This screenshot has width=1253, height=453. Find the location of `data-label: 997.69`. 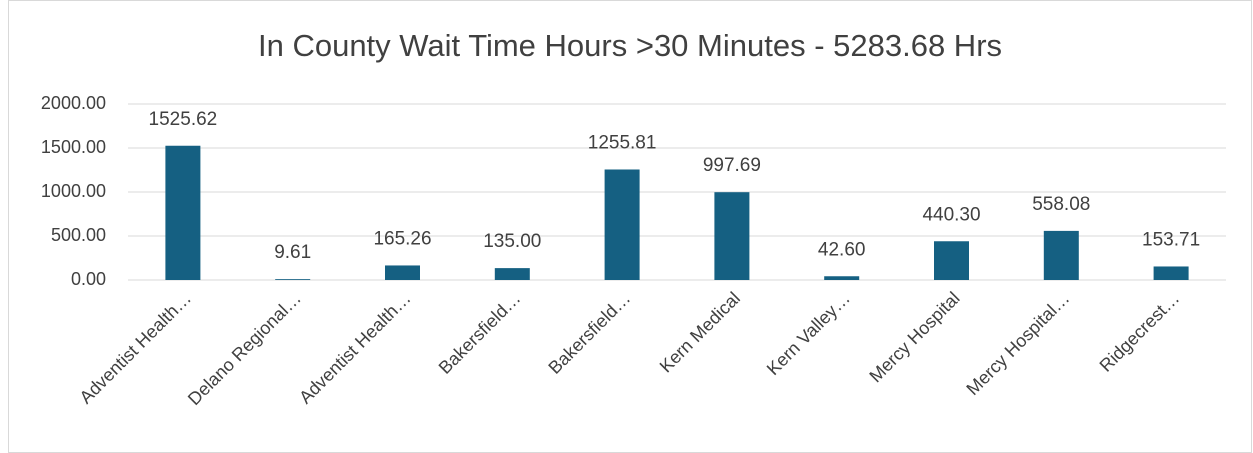

data-label: 997.69 is located at coordinates (732, 165).